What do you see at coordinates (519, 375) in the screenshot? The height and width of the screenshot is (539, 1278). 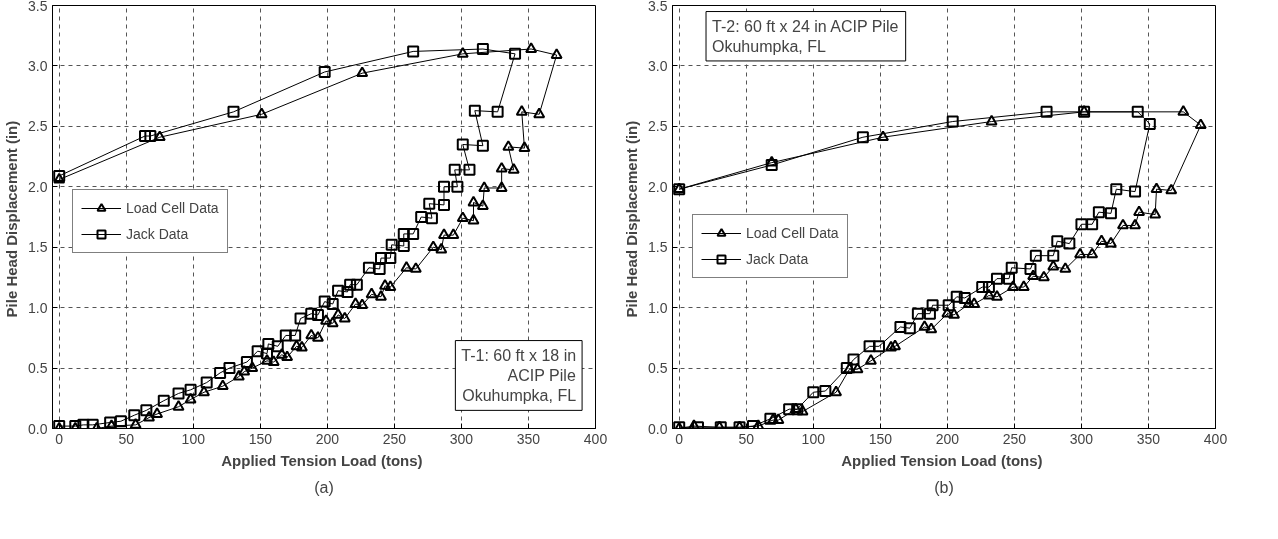 I see `annotation: T-1: 60 ft x 18 in ACIP Pile Okuhumpka, FL` at bounding box center [519, 375].